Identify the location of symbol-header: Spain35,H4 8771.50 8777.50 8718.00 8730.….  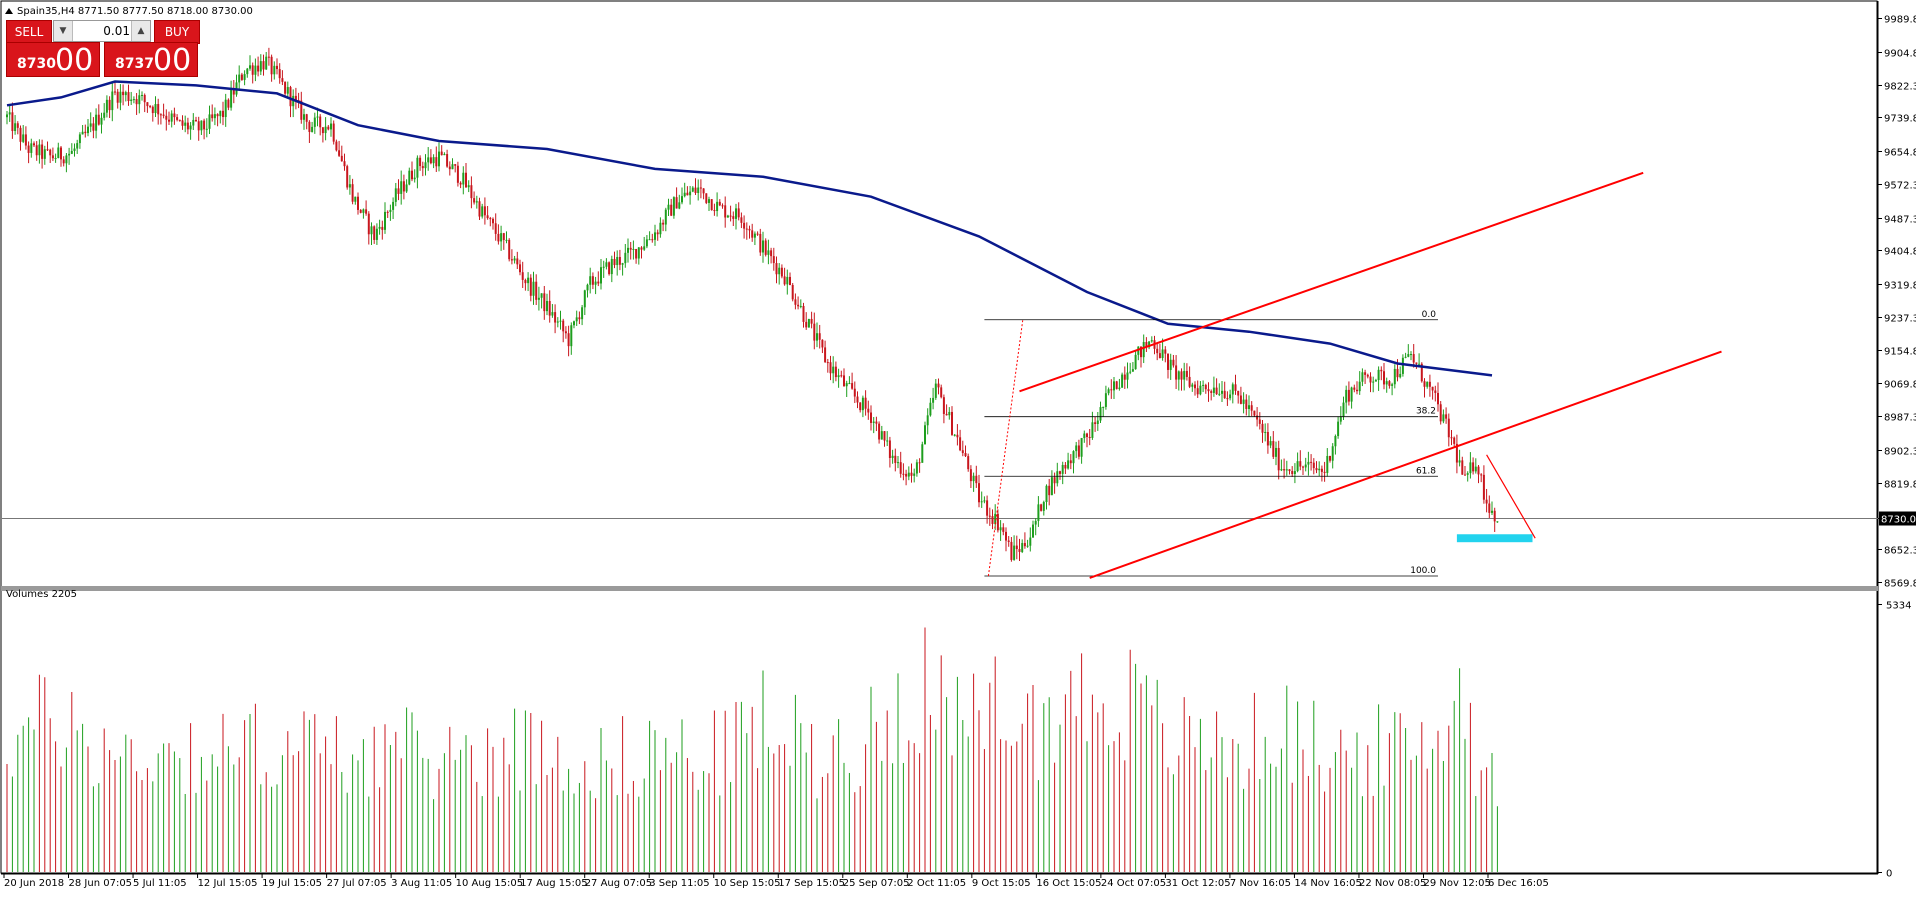
(135, 11).